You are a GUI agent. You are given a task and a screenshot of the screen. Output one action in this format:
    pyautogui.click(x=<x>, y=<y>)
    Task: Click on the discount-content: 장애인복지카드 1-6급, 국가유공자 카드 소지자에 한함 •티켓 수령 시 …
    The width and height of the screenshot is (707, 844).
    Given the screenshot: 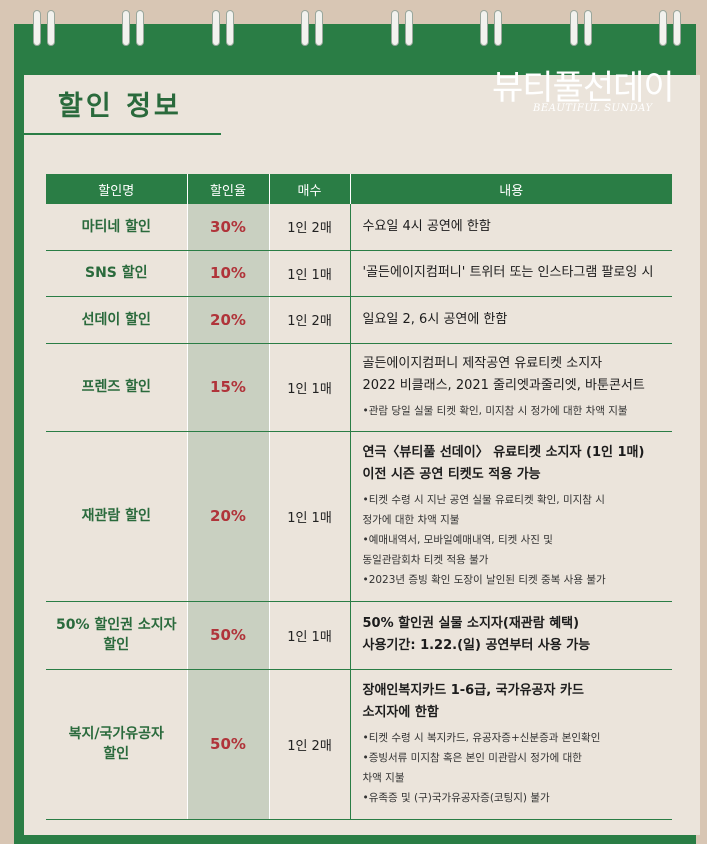 What is the action you would take?
    pyautogui.click(x=511, y=744)
    